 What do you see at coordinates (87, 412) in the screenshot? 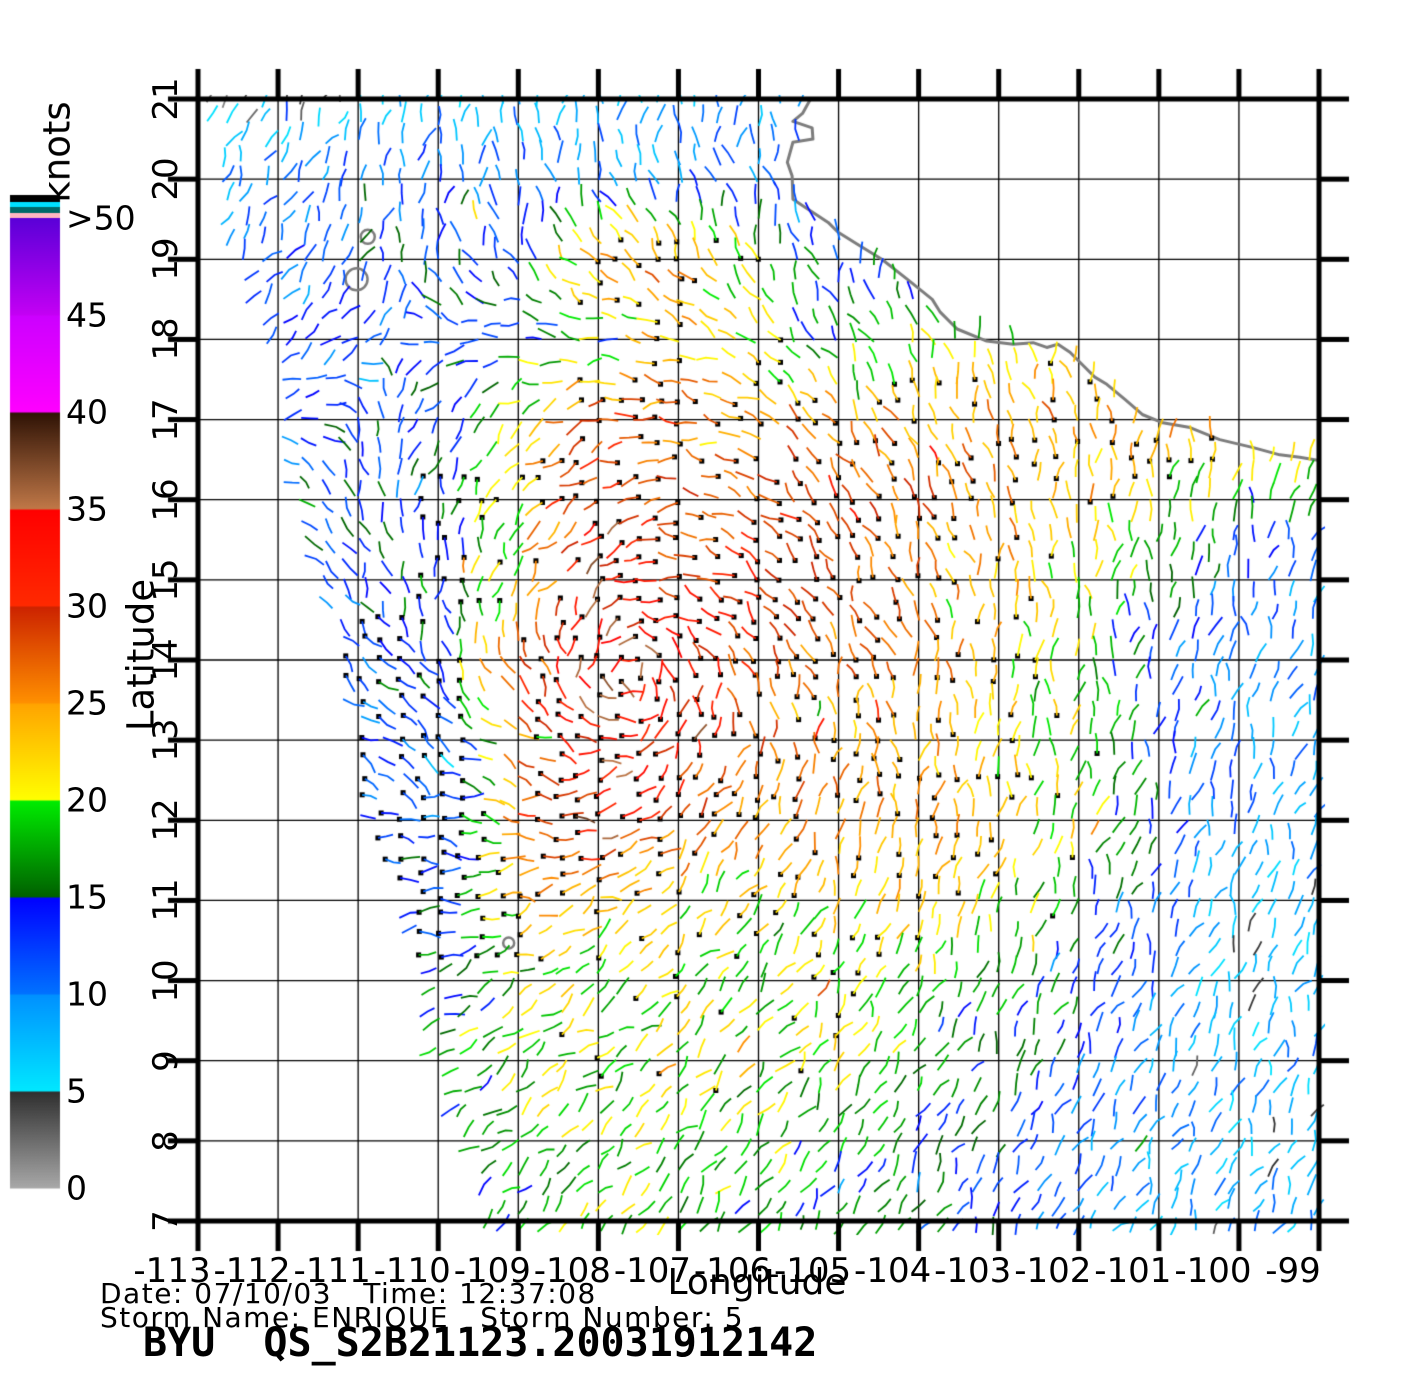
I see `colorbar-tick-label: 40` at bounding box center [87, 412].